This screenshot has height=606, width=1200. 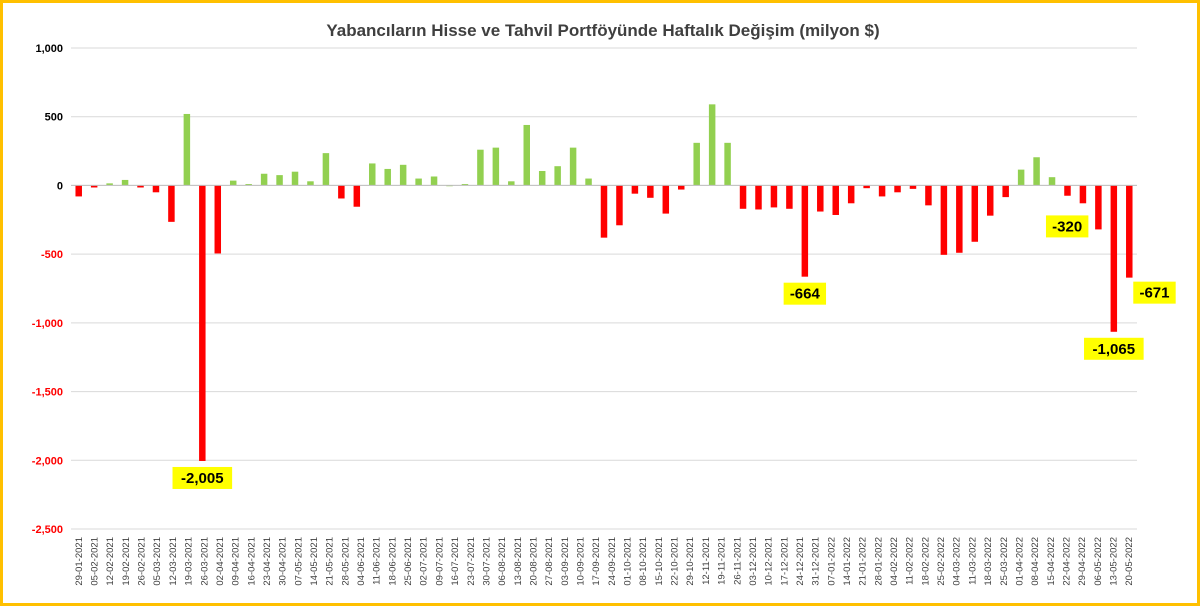 I want to click on x-tick-label: 02-07-2021, so click(x=424, y=561).